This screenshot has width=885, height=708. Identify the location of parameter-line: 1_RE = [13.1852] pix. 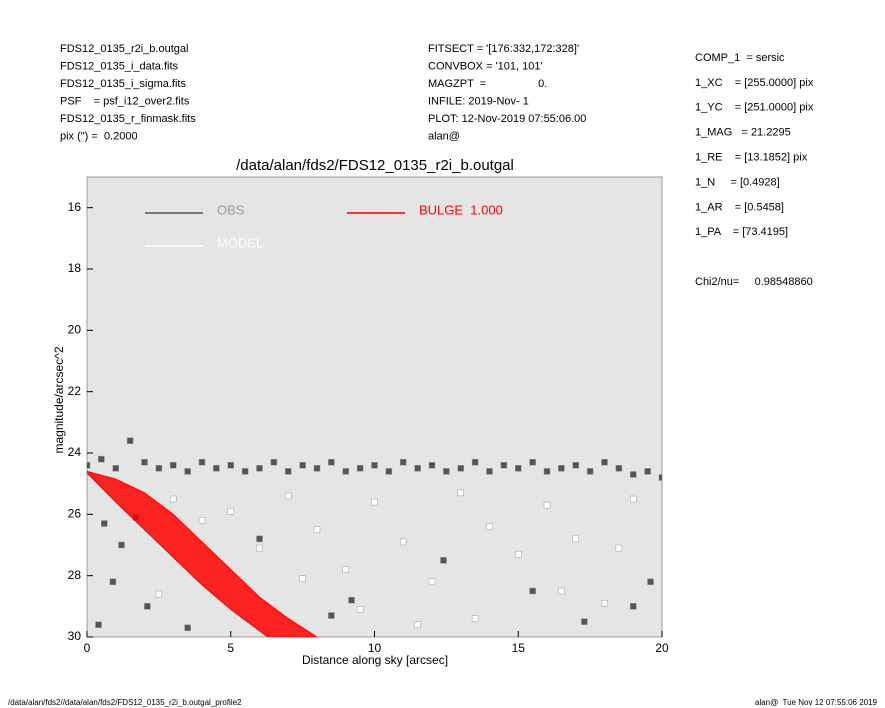
(751, 158).